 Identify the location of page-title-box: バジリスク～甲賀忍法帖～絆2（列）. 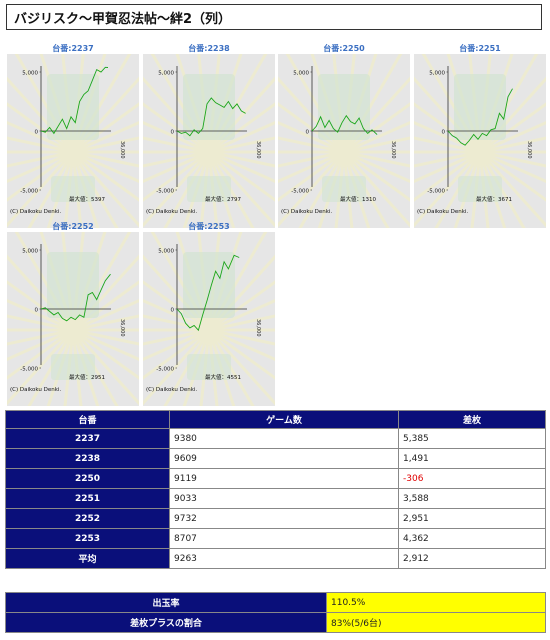
(274, 17).